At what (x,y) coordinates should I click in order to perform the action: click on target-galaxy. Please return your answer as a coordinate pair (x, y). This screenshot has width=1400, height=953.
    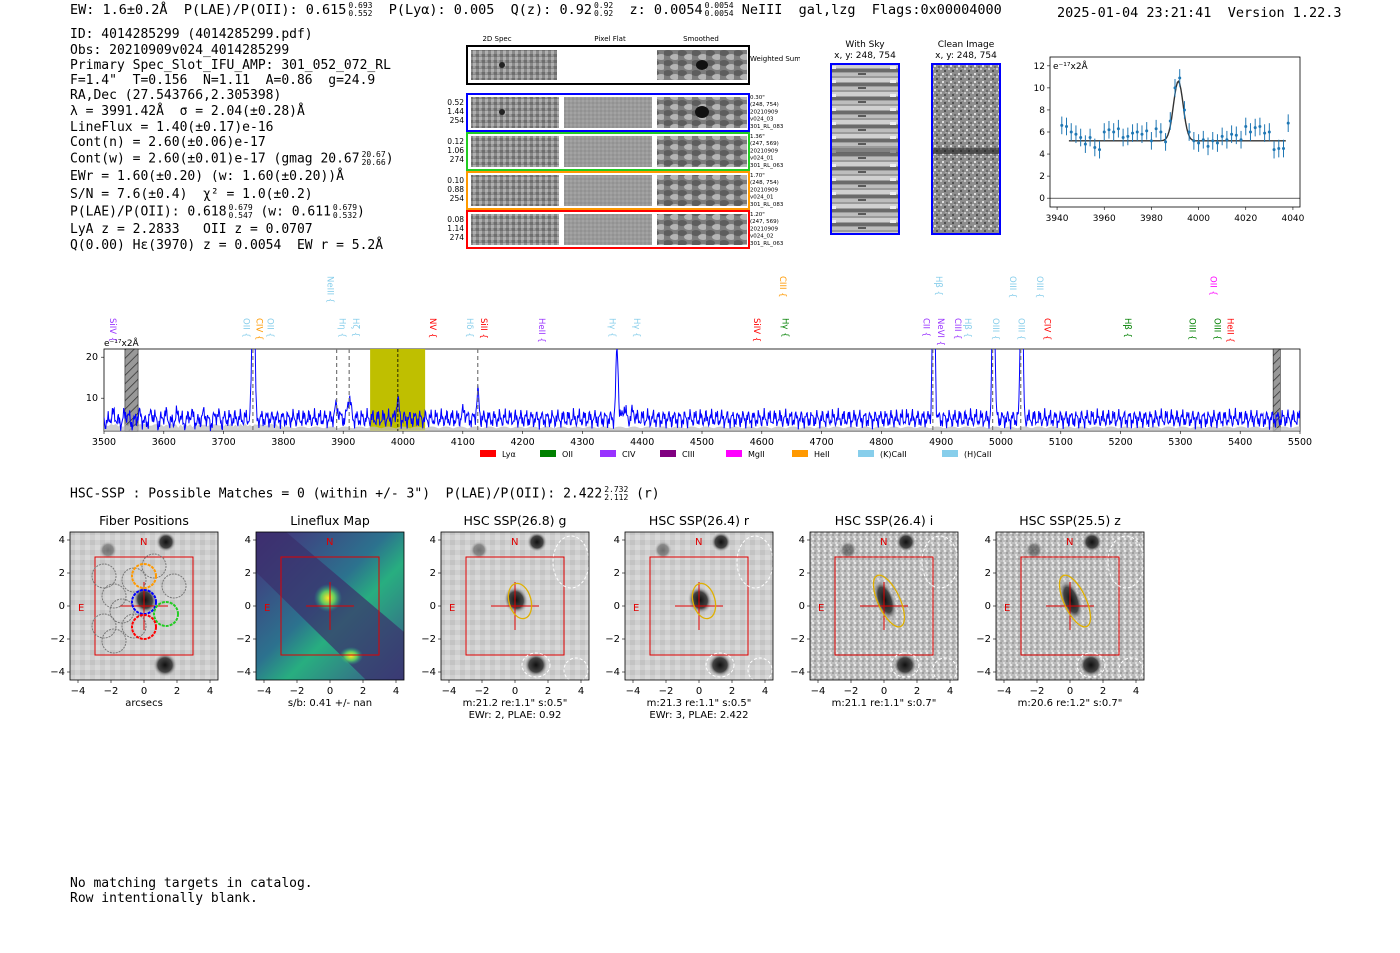
    Looking at the image, I should click on (1071, 600).